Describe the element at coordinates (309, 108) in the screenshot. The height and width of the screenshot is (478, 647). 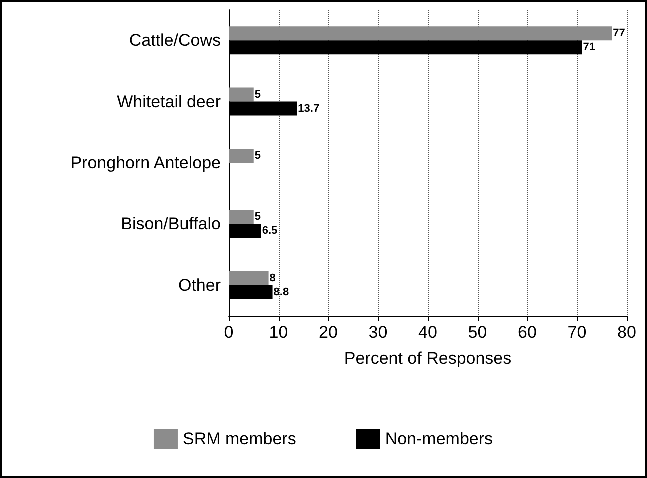
I see `data-label: 13.7` at that location.